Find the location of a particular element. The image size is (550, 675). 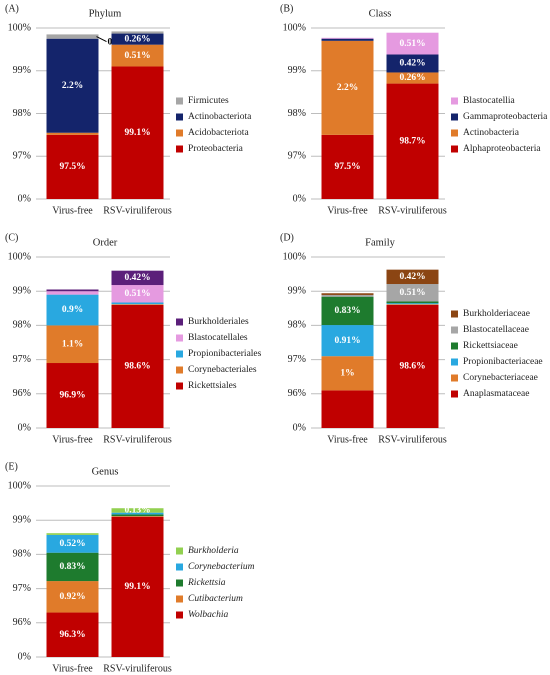

chart-title: Family is located at coordinates (380, 242).